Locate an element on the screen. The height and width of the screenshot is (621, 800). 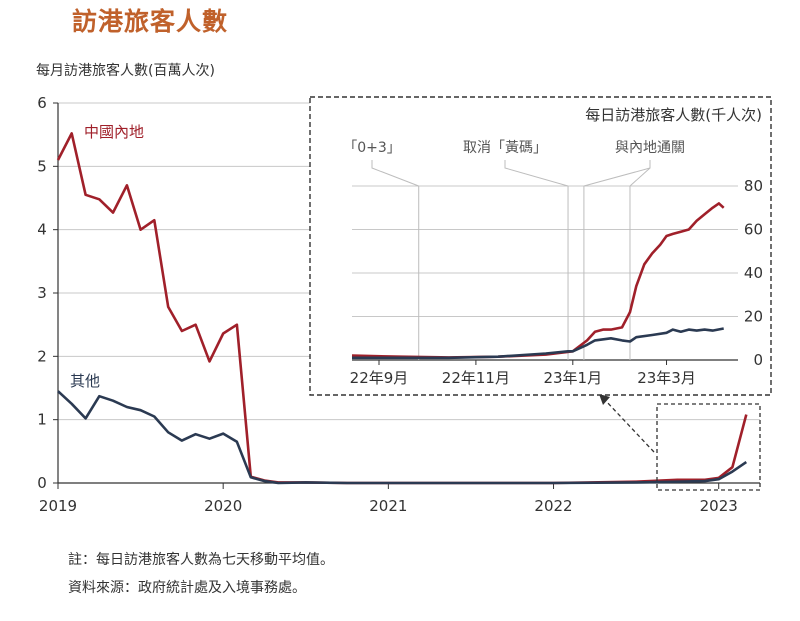
x-tick-label: 2021 is located at coordinates (388, 506).